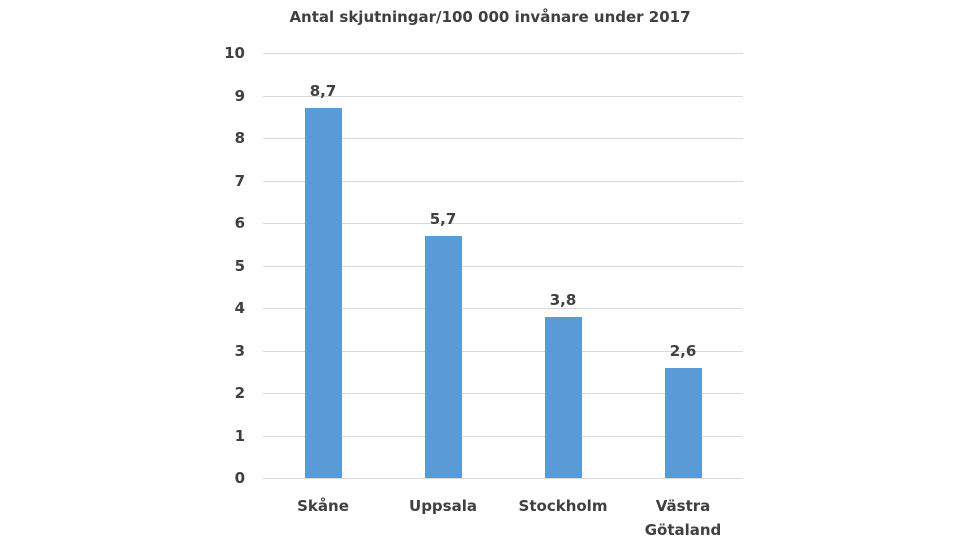 Image resolution: width=980 pixels, height=551 pixels. What do you see at coordinates (443, 218) in the screenshot?
I see `data-label: 5,7` at bounding box center [443, 218].